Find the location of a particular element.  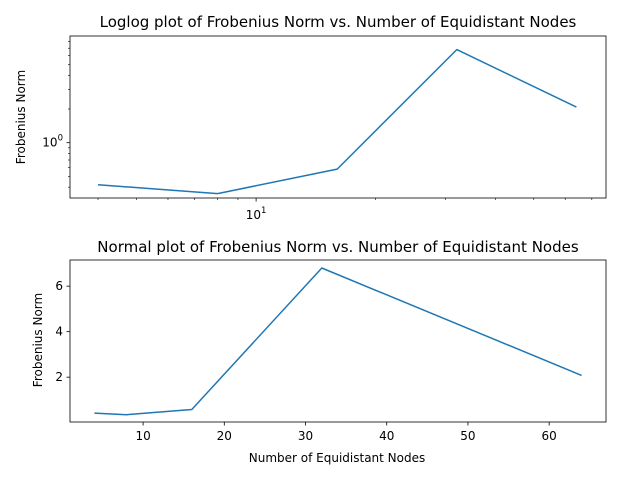

x-tick-label: 30 is located at coordinates (305, 436).